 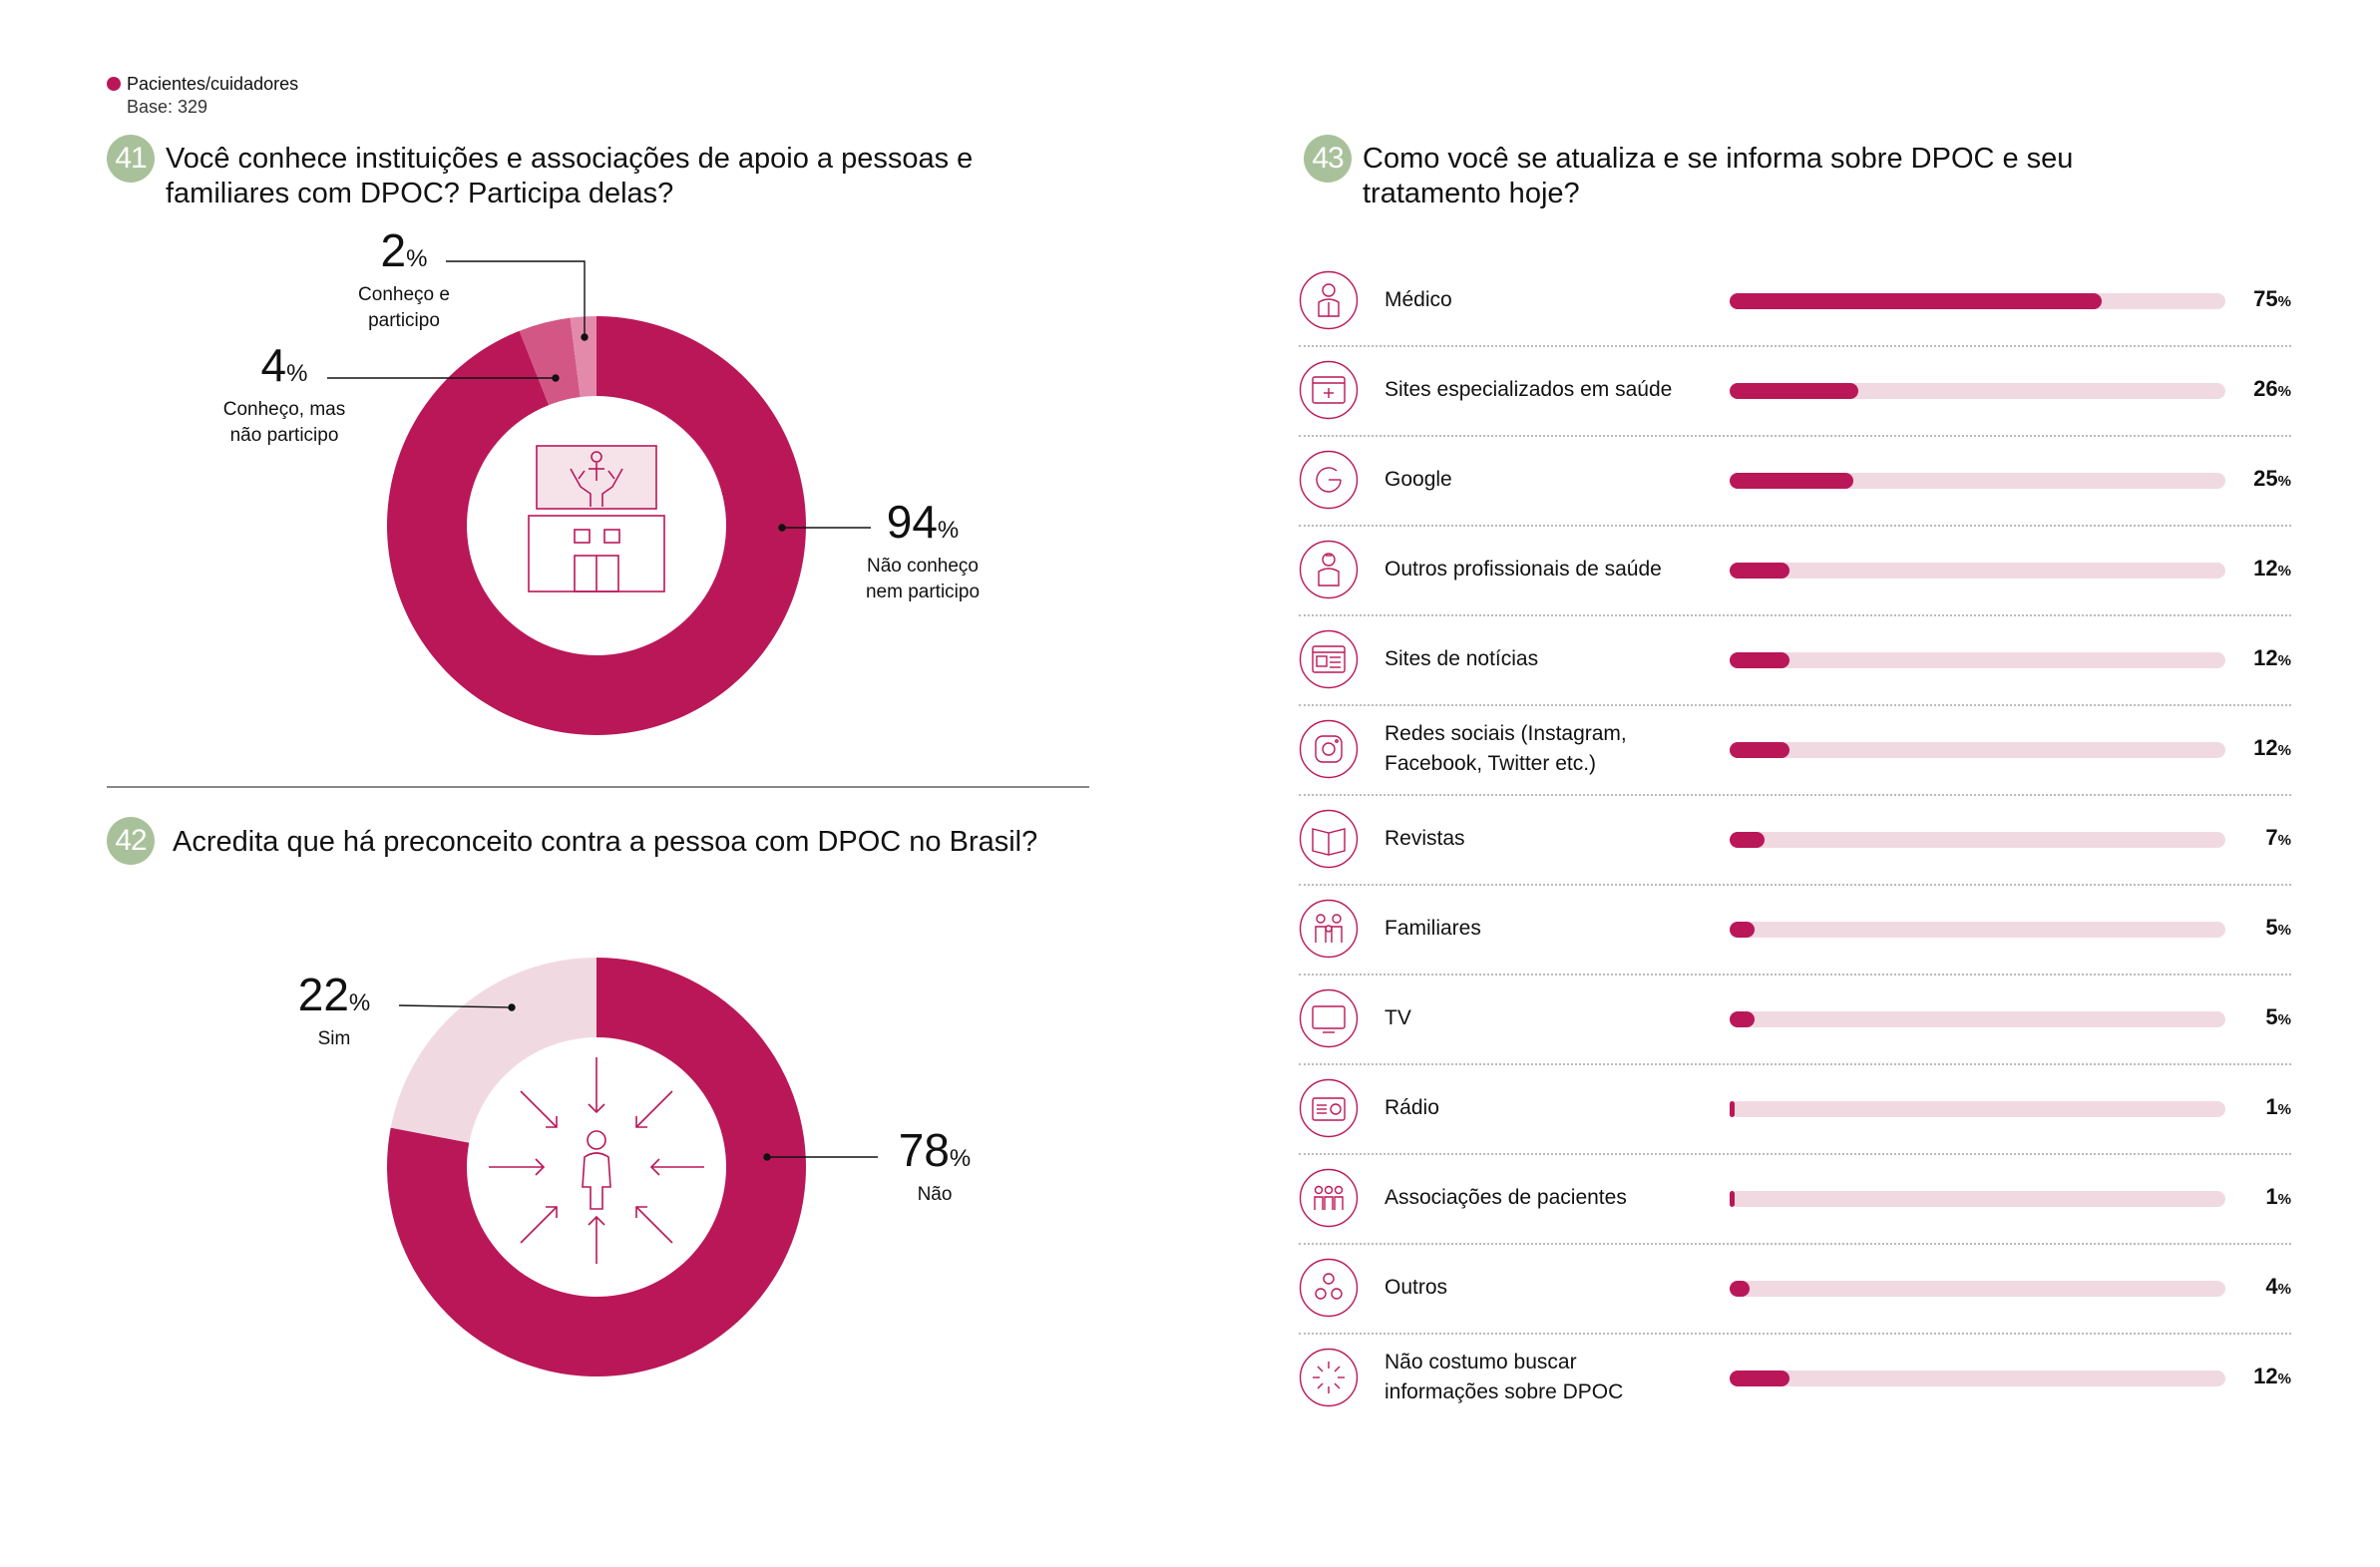 I want to click on q42-leader-lines, so click(x=638, y=1082).